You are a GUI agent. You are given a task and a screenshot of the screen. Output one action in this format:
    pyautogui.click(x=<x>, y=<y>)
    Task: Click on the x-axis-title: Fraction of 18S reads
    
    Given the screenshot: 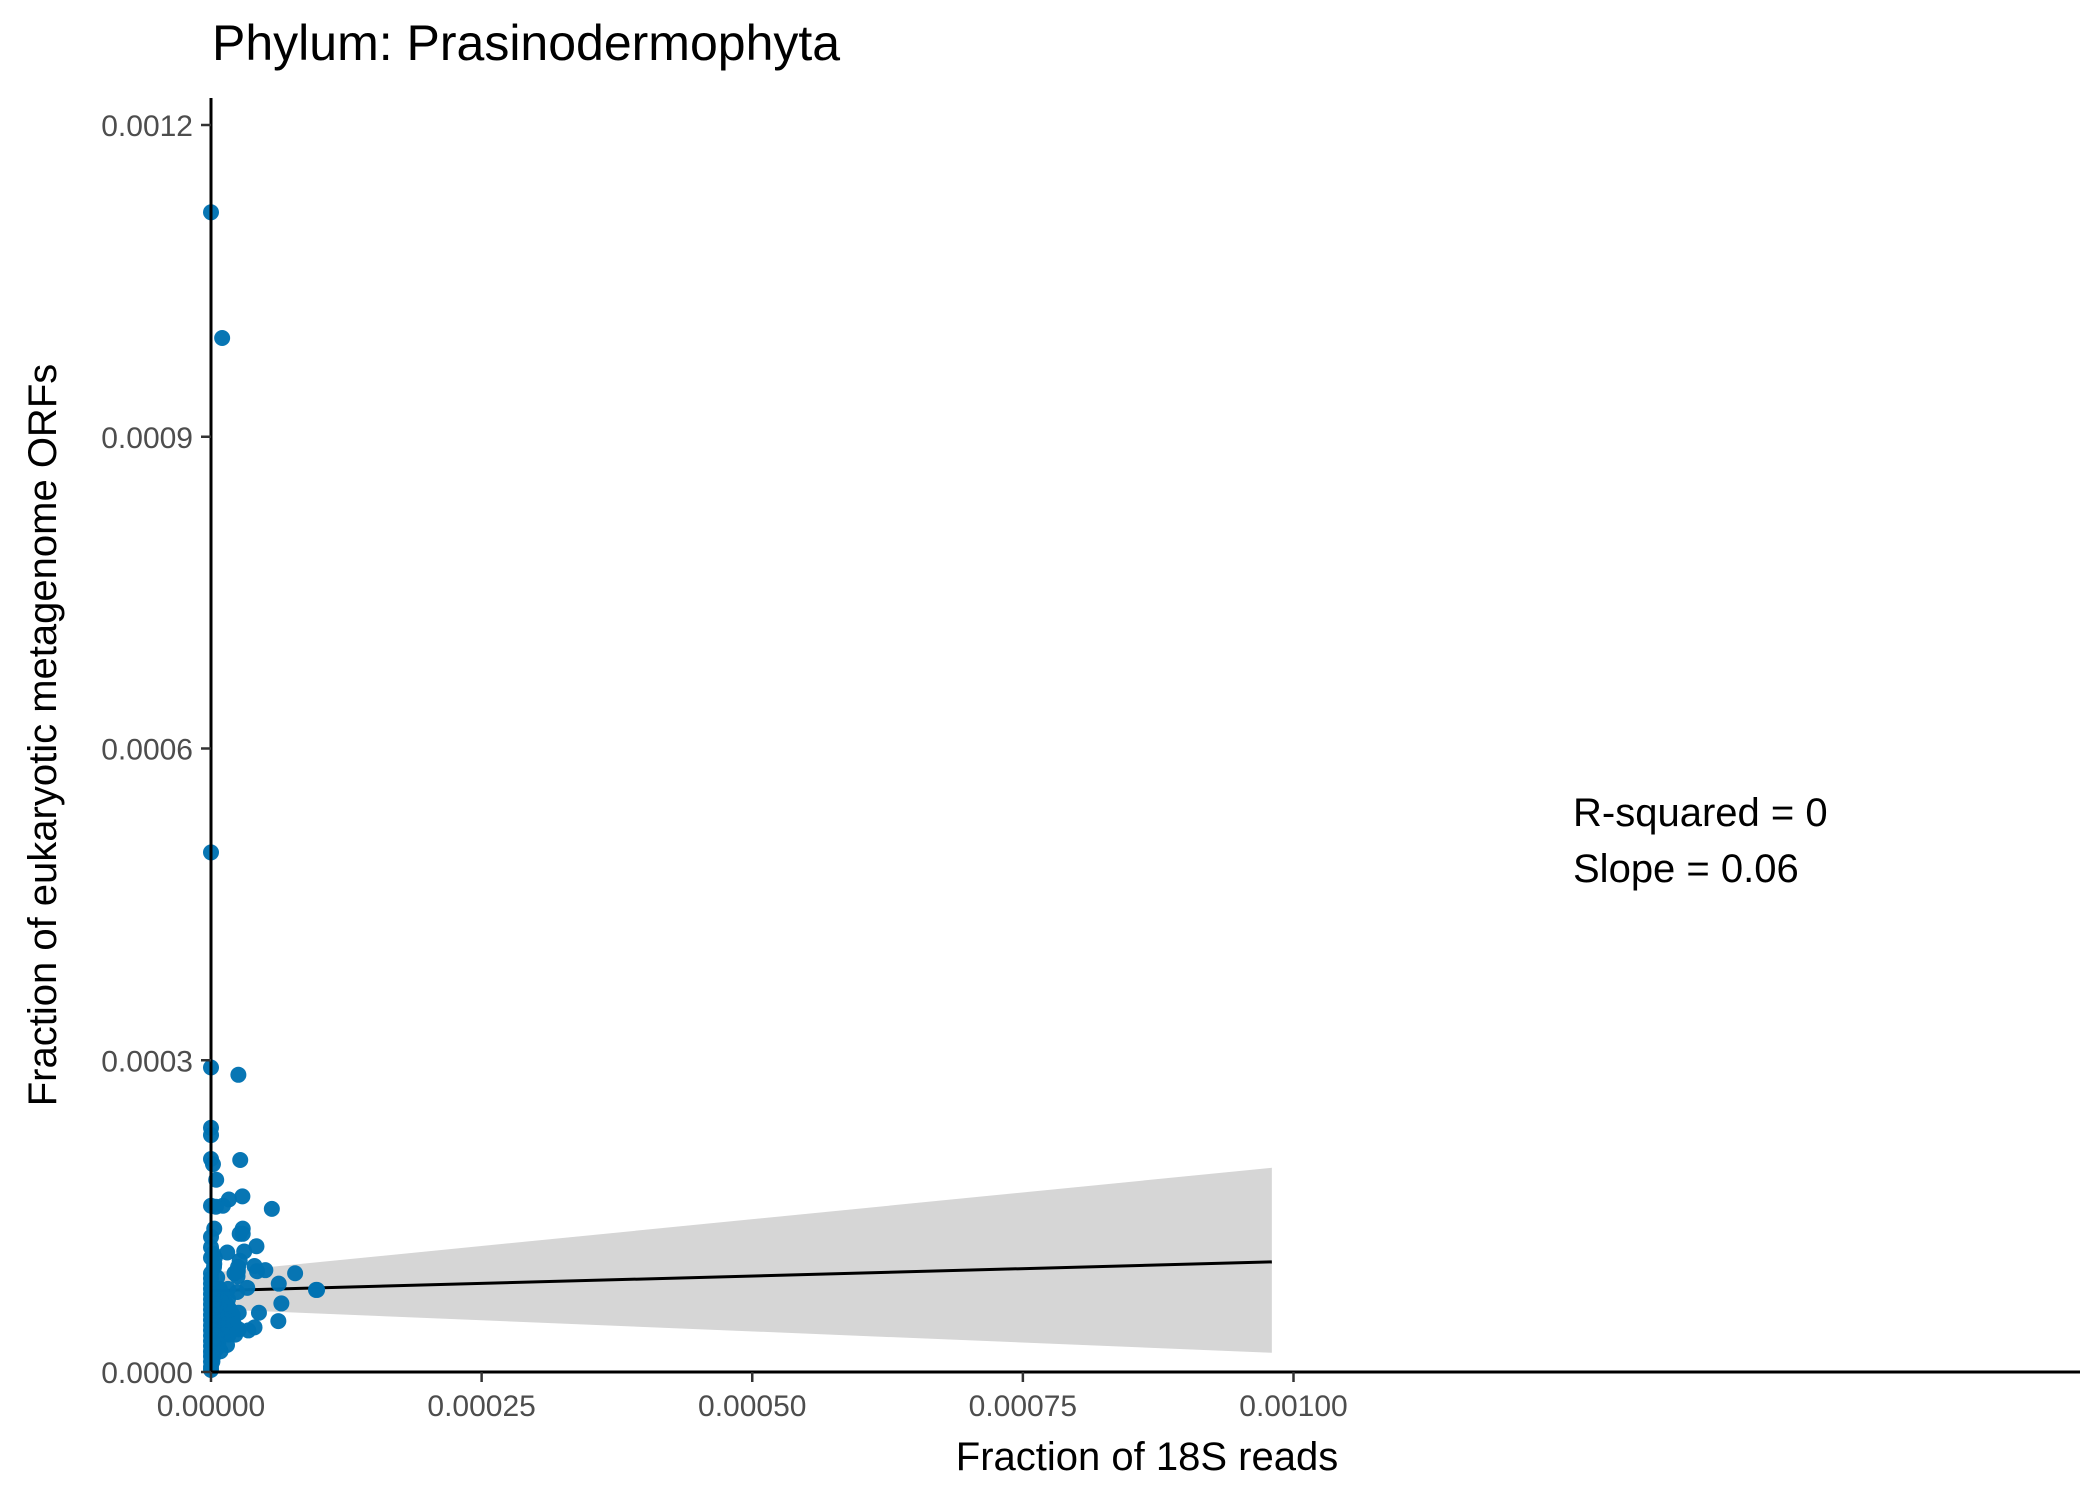 What is the action you would take?
    pyautogui.click(x=1147, y=1457)
    